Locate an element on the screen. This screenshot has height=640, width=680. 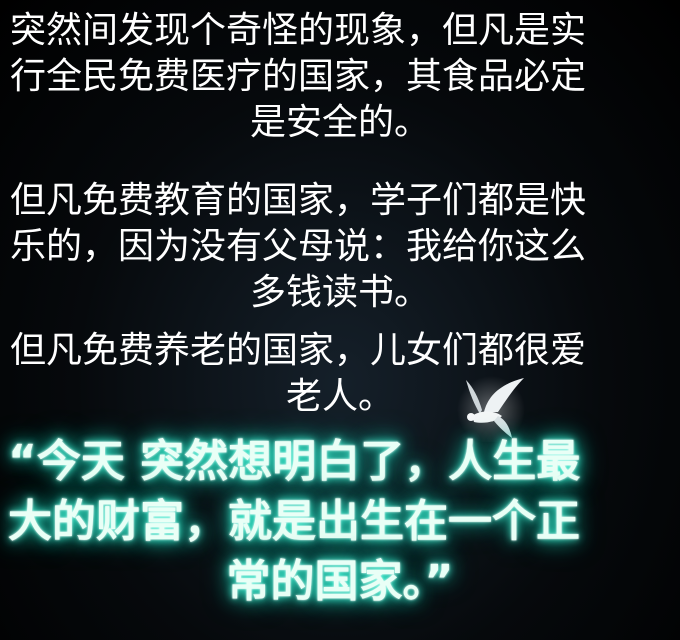
quote-line: “今天 突然想明白了，人生最 is located at coordinates (294, 461).